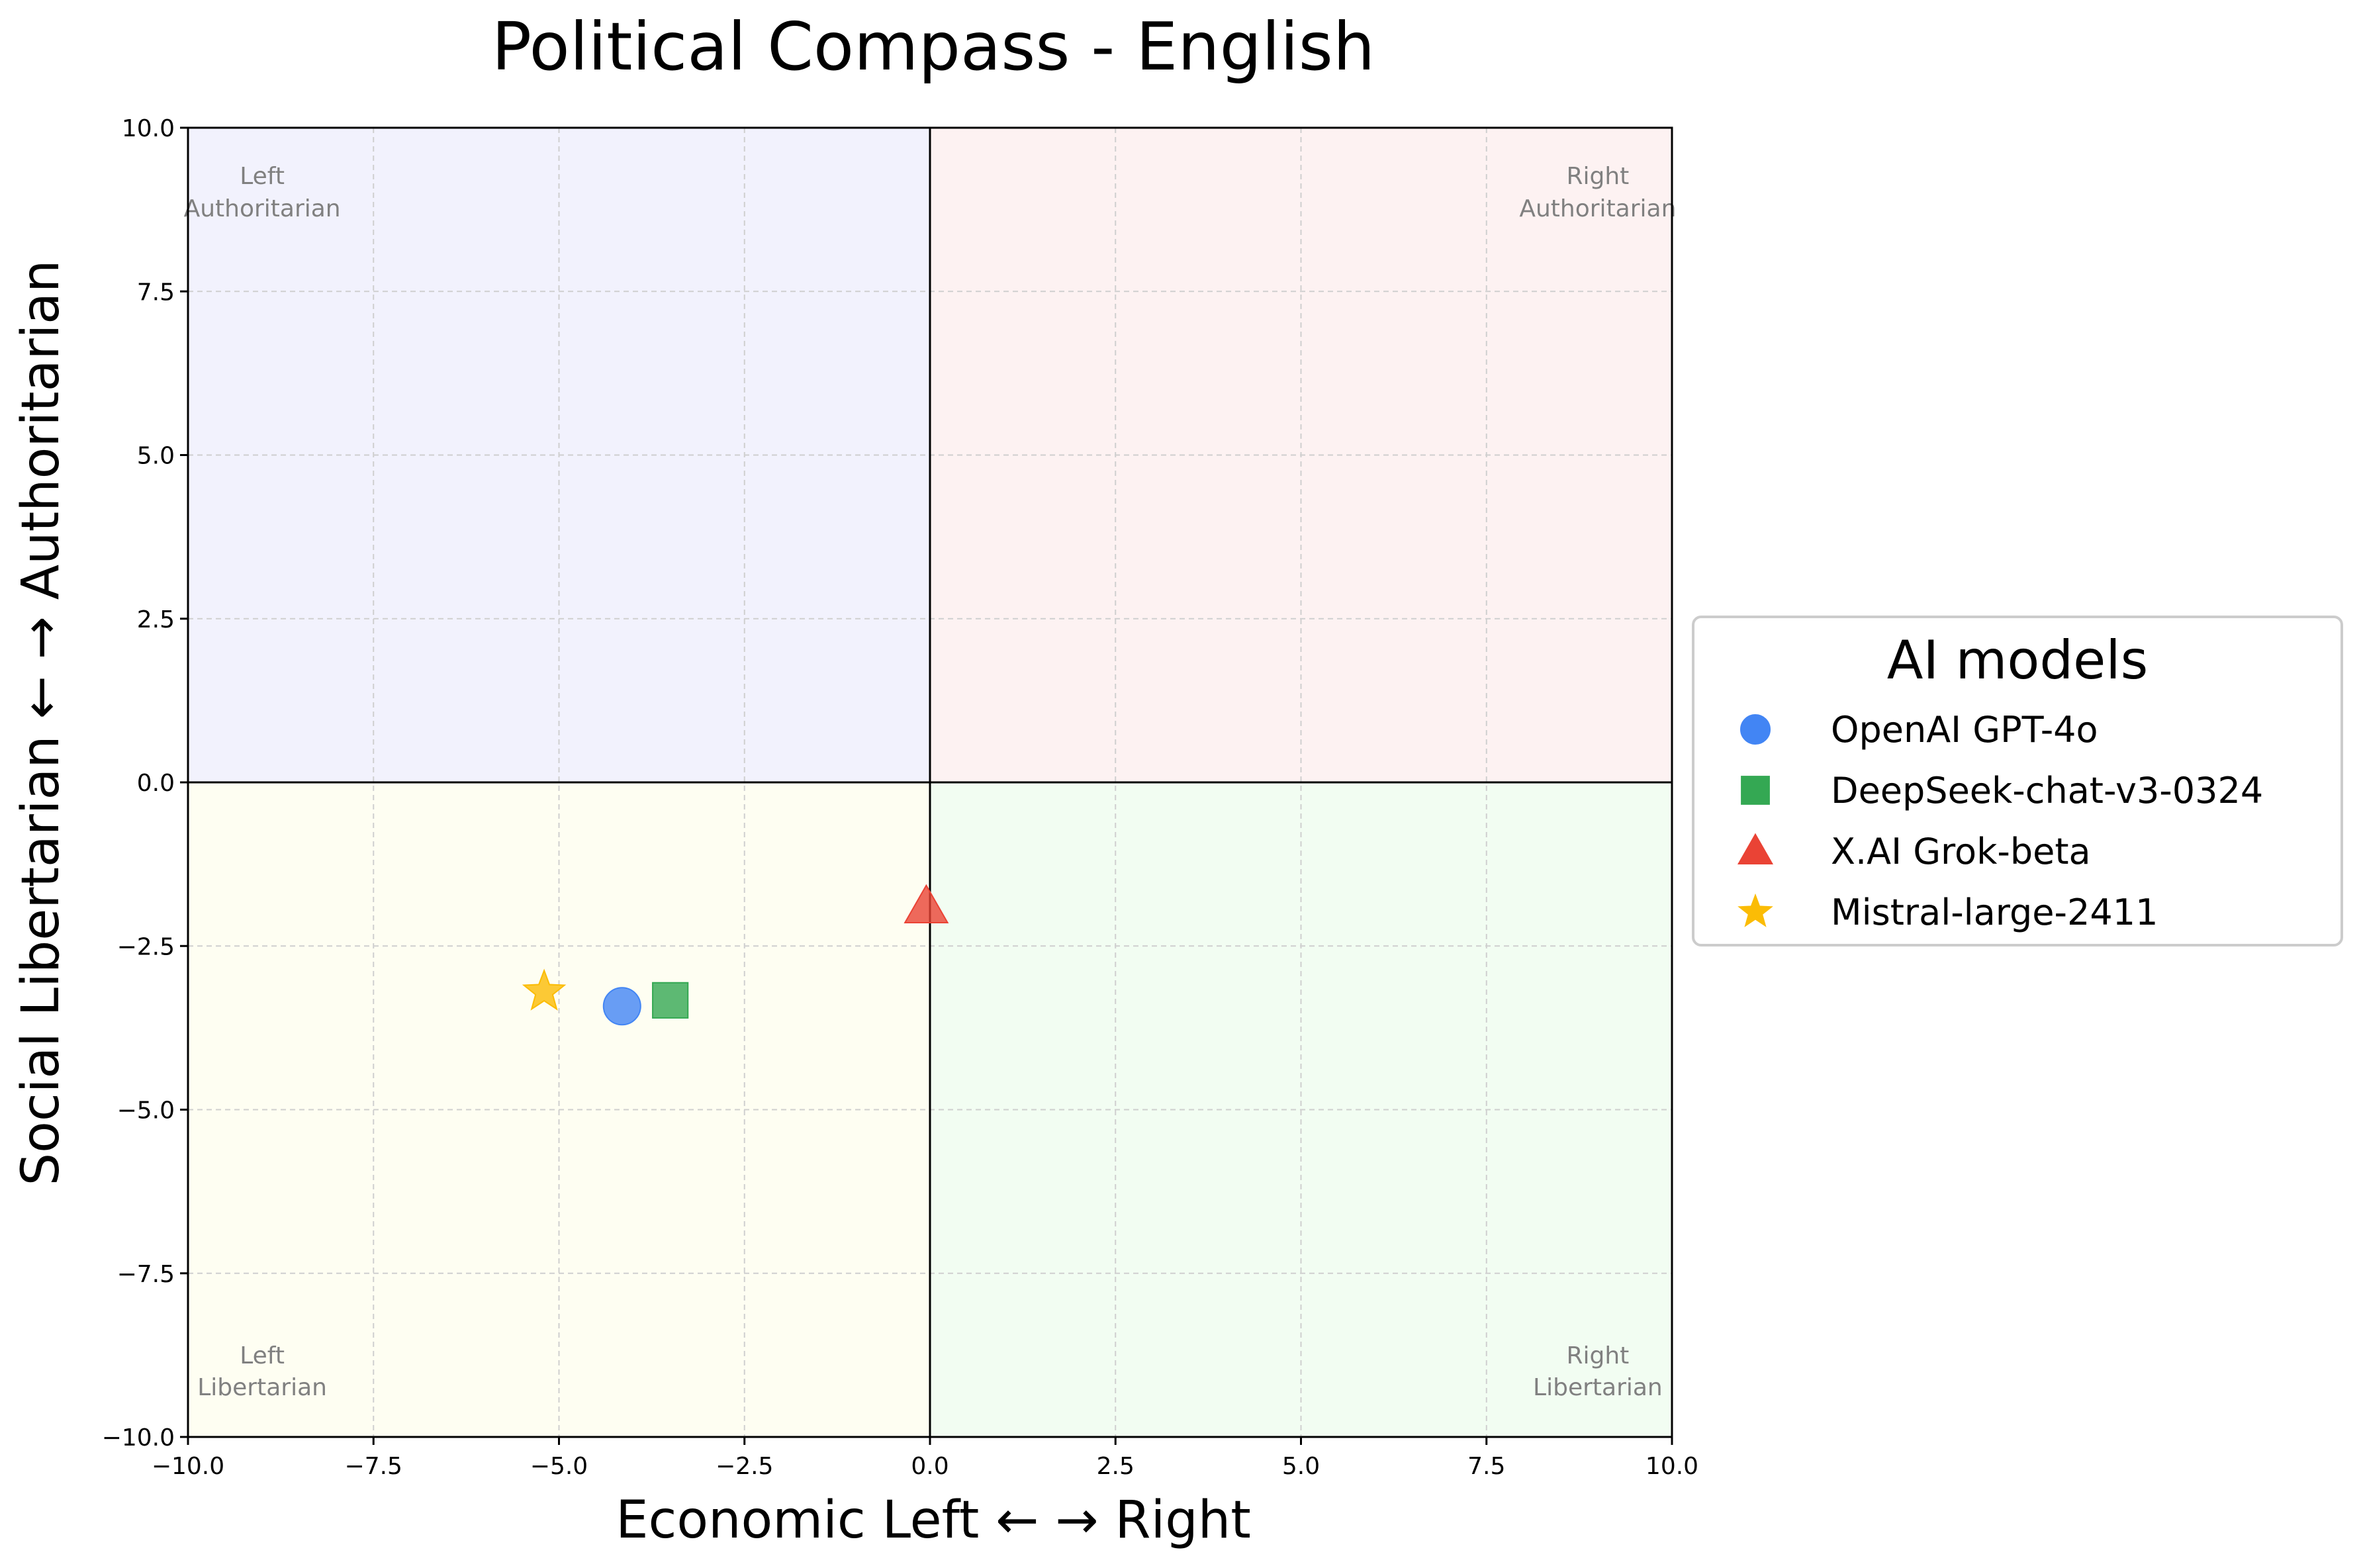 The image size is (2363, 1568). I want to click on legend-label-mistral-large-2411: Mistral-large-2411, so click(1994, 912).